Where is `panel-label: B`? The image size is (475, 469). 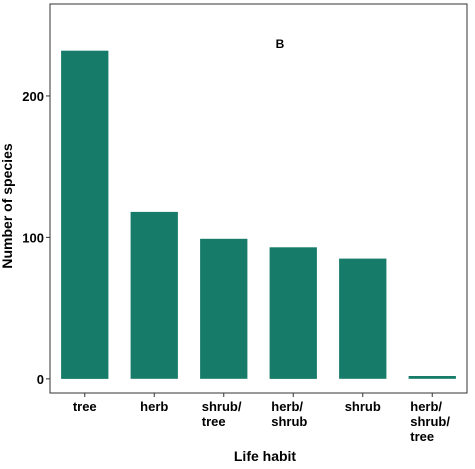 panel-label: B is located at coordinates (280, 44).